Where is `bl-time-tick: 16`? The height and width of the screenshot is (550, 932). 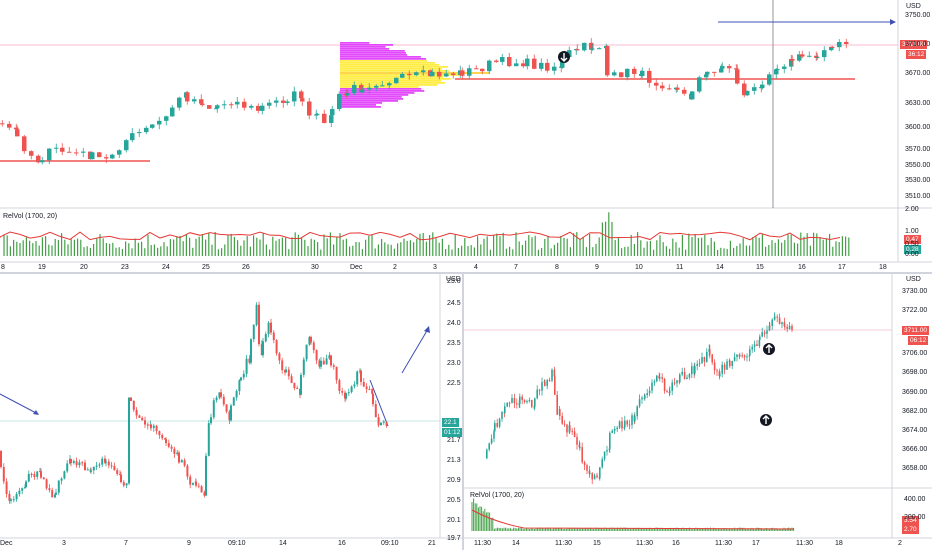
bl-time-tick: 16 is located at coordinates (342, 543).